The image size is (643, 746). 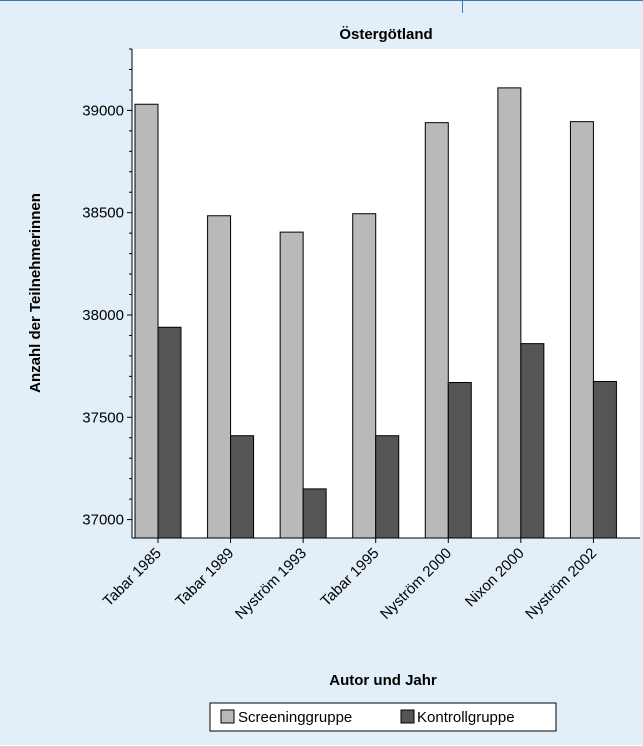 I want to click on x-axis-label: Autor und Jahr, so click(x=383, y=680).